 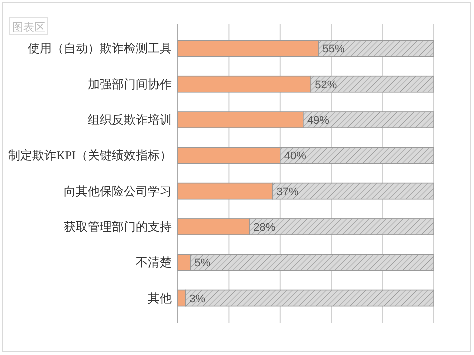 I want to click on y-tick-label: 其他, so click(x=160, y=298).